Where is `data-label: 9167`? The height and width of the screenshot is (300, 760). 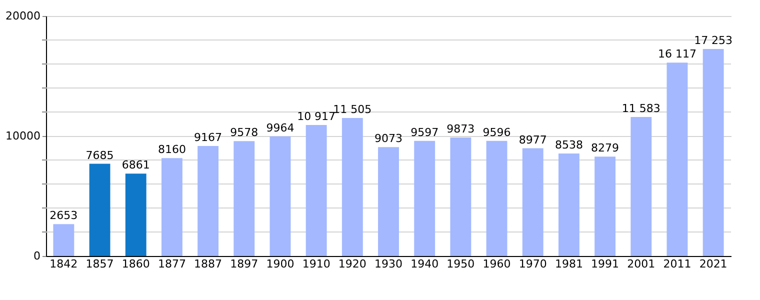
data-label: 9167 is located at coordinates (208, 137).